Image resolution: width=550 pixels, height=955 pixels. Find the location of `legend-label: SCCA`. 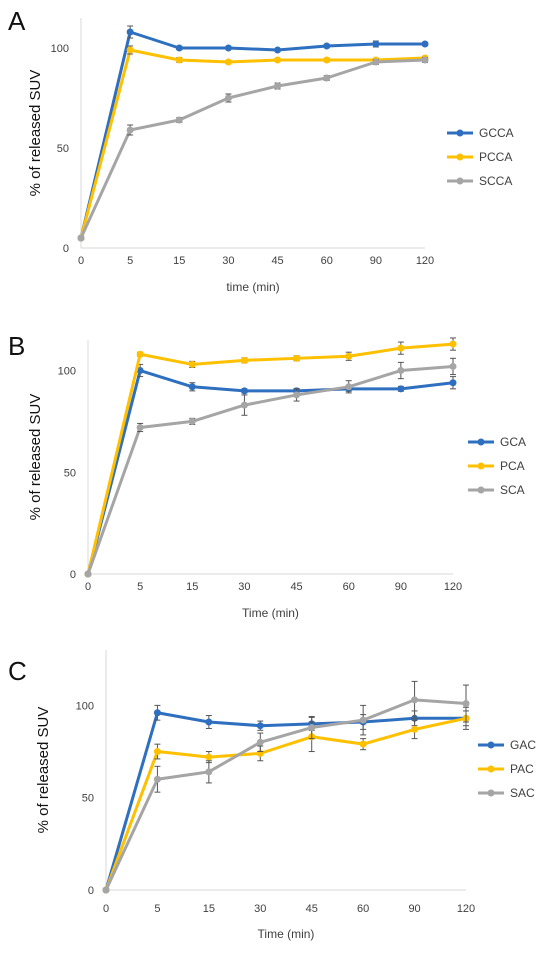

legend-label: SCCA is located at coordinates (495, 181).